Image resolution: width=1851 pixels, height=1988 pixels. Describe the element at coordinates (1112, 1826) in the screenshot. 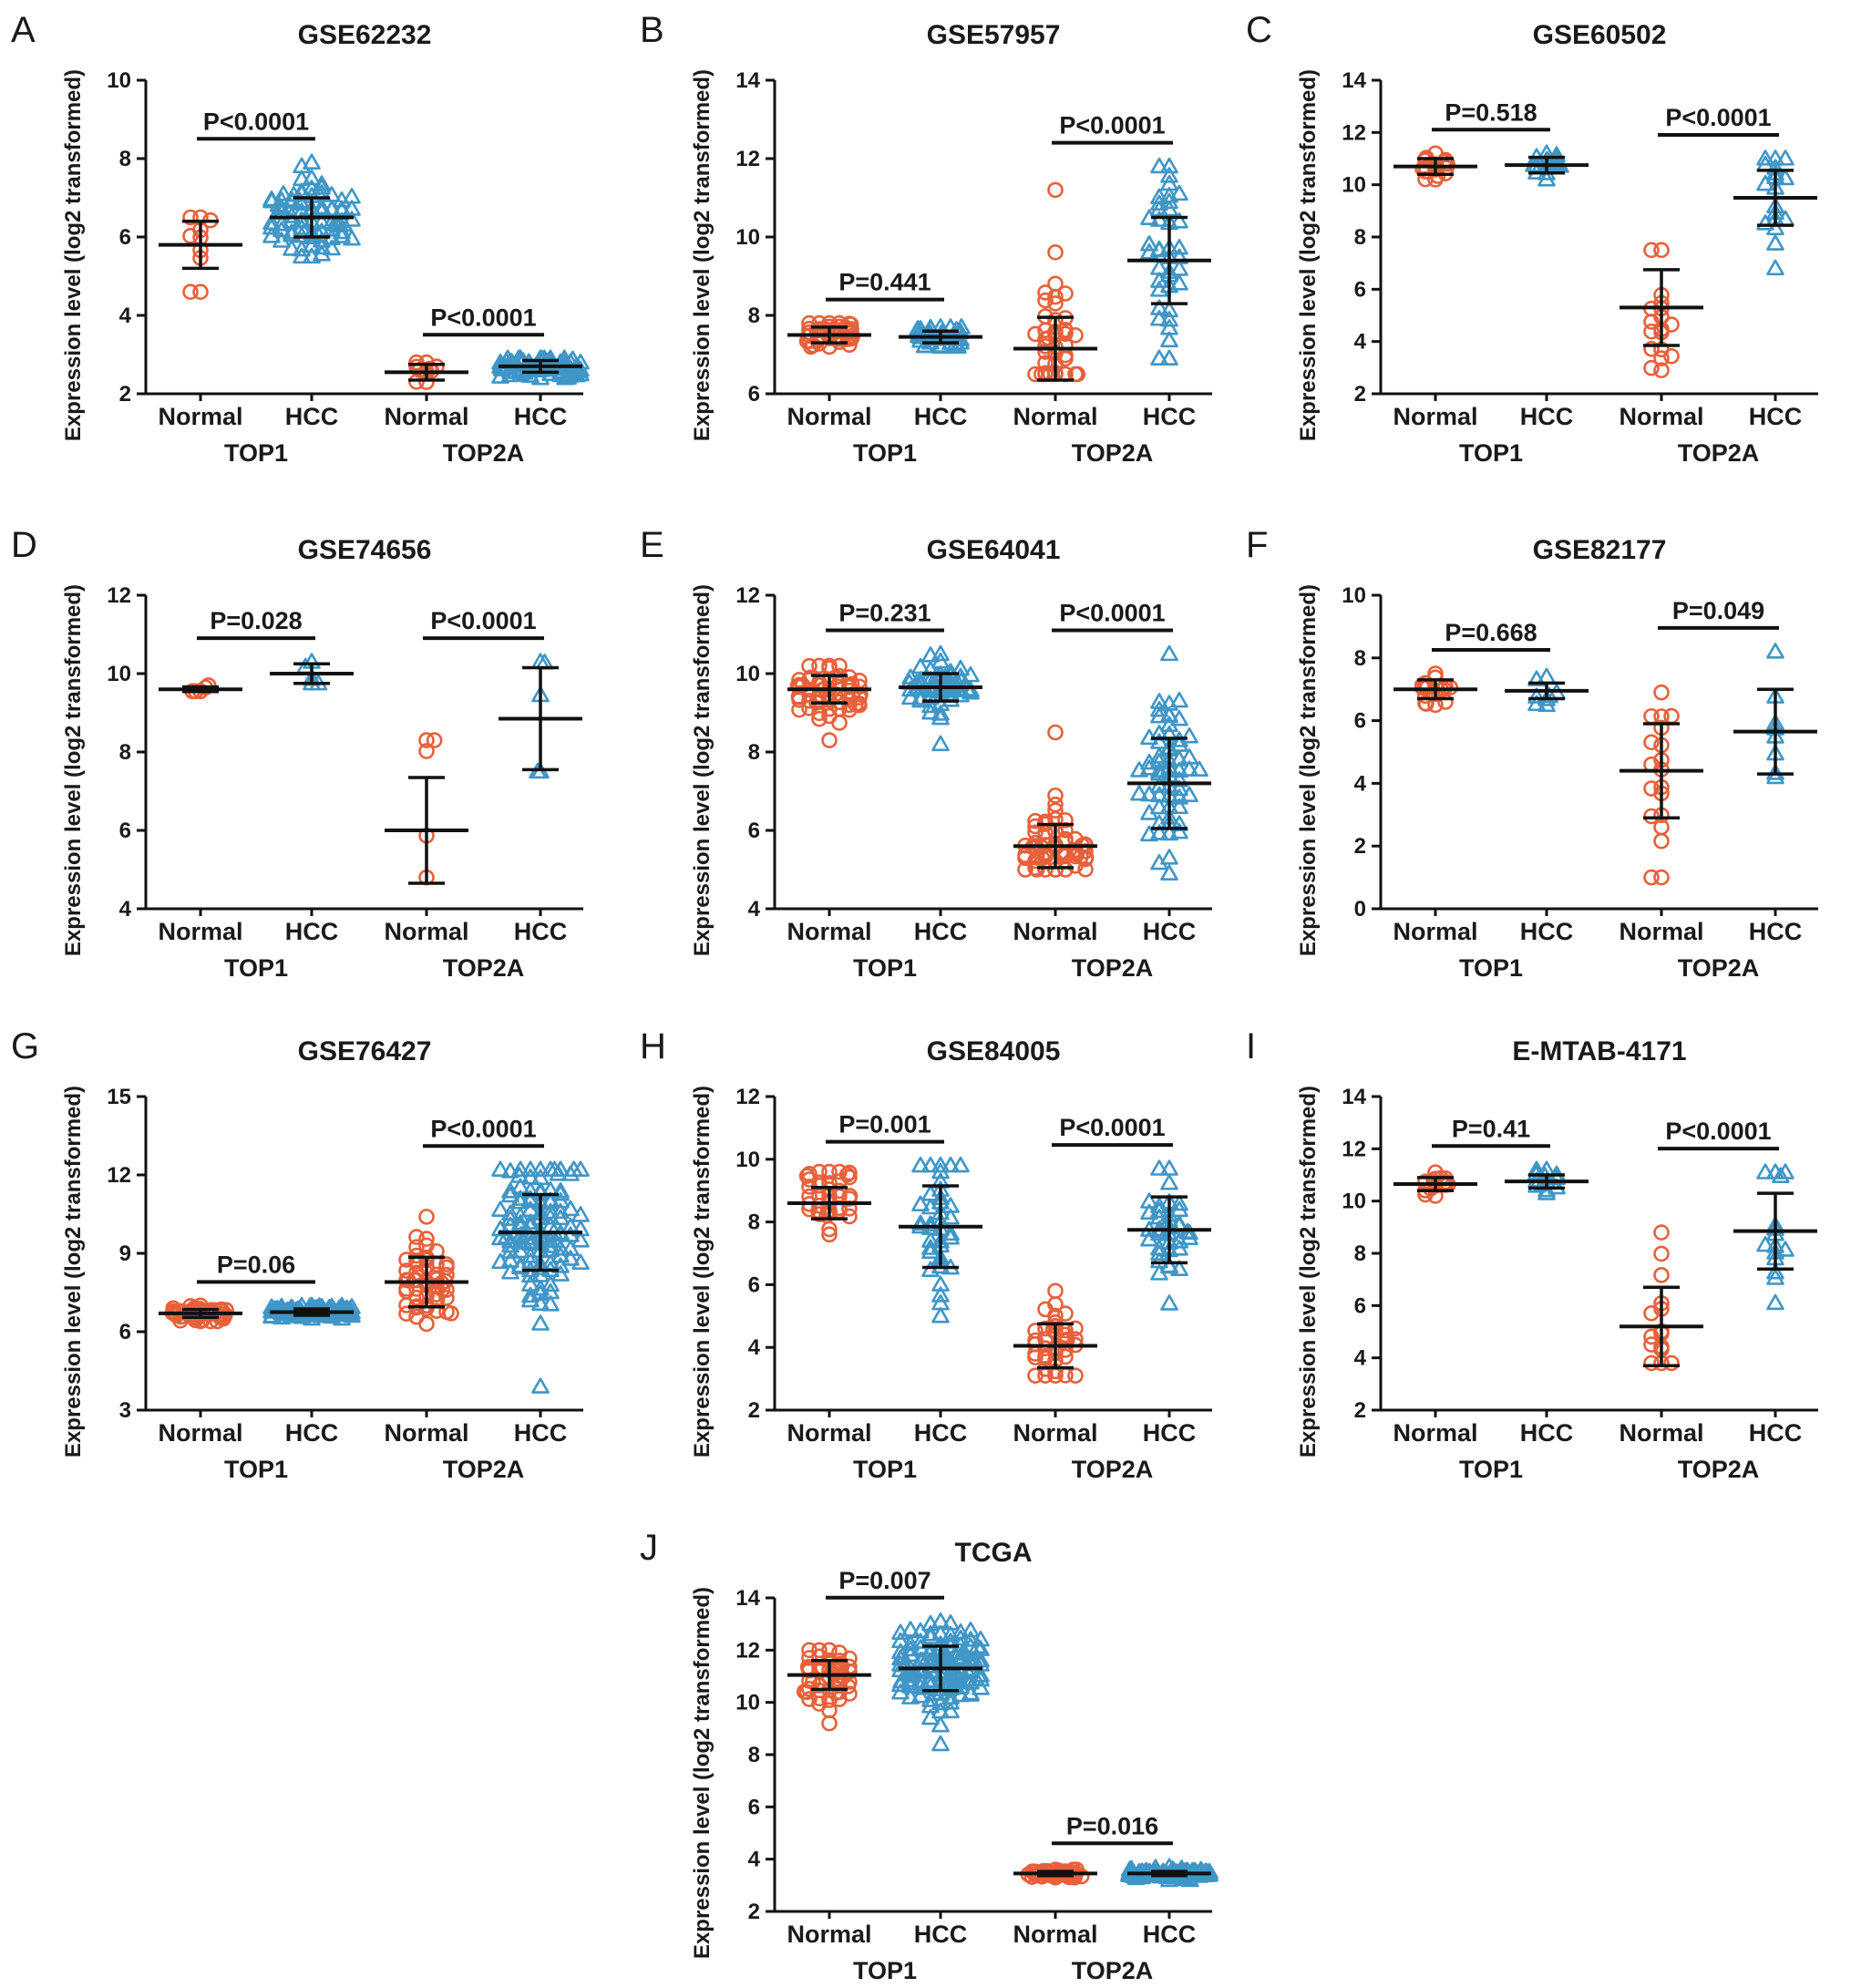

I see `p-value-label: P=0.016` at that location.